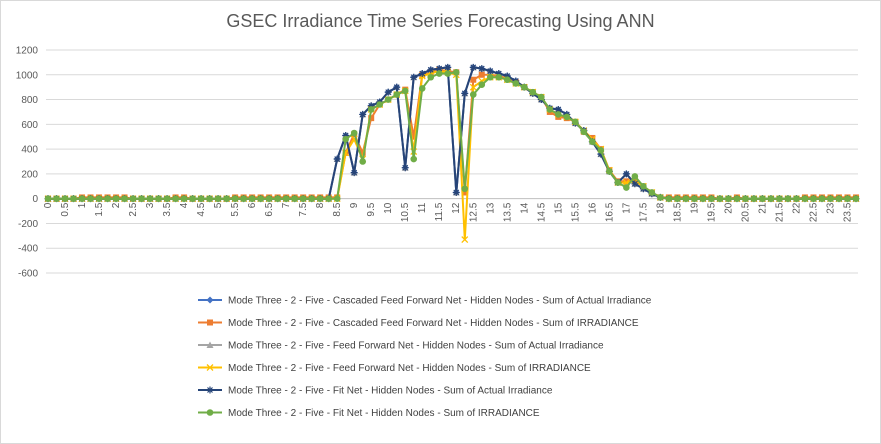 The height and width of the screenshot is (444, 881). What do you see at coordinates (184, 205) in the screenshot?
I see `x-tick-label: 4` at bounding box center [184, 205].